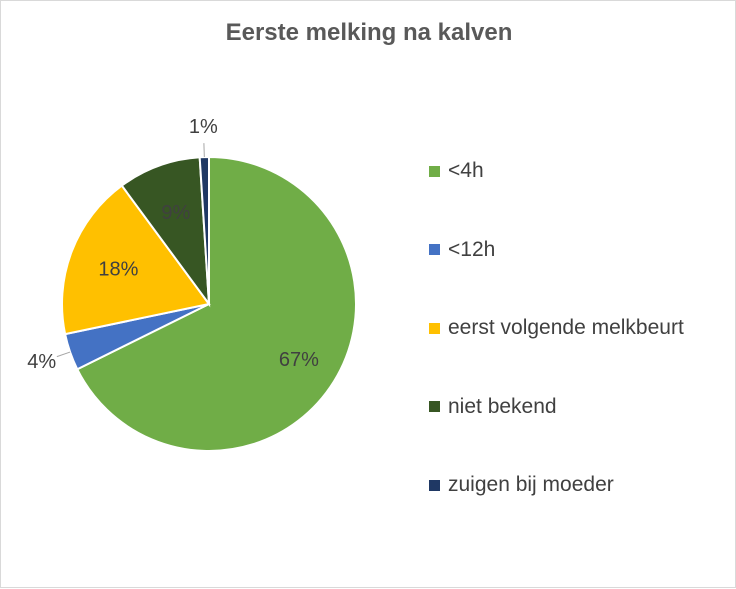 The width and height of the screenshot is (736, 589). I want to click on legend-label: eerst volgende melkbeurt, so click(566, 328).